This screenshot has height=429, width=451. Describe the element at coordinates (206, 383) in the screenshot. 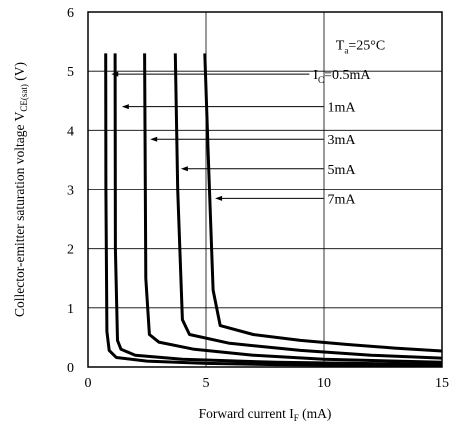

I see `x-tick-label: 5` at that location.